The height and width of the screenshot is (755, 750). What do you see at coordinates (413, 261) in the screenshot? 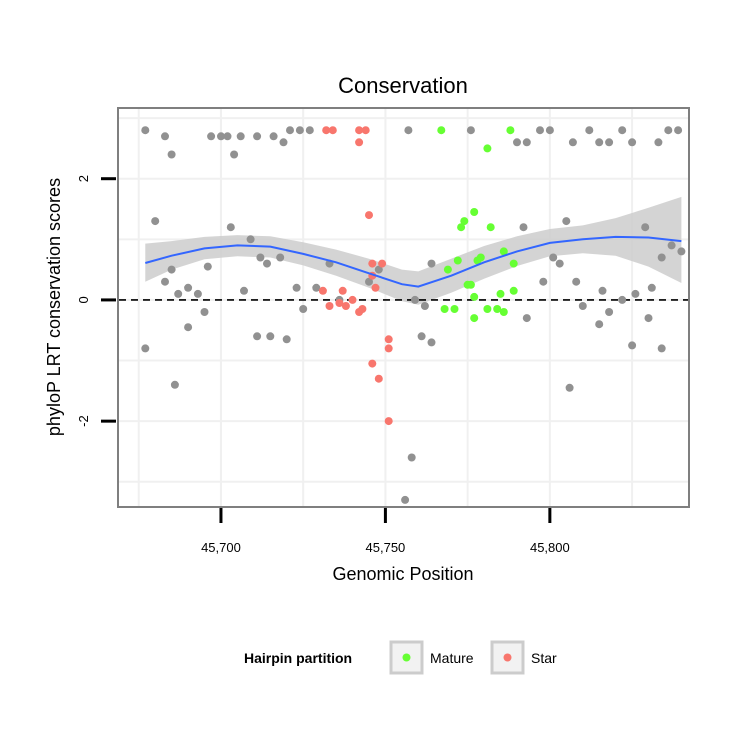
I see `smooth-trend-line` at bounding box center [413, 261].